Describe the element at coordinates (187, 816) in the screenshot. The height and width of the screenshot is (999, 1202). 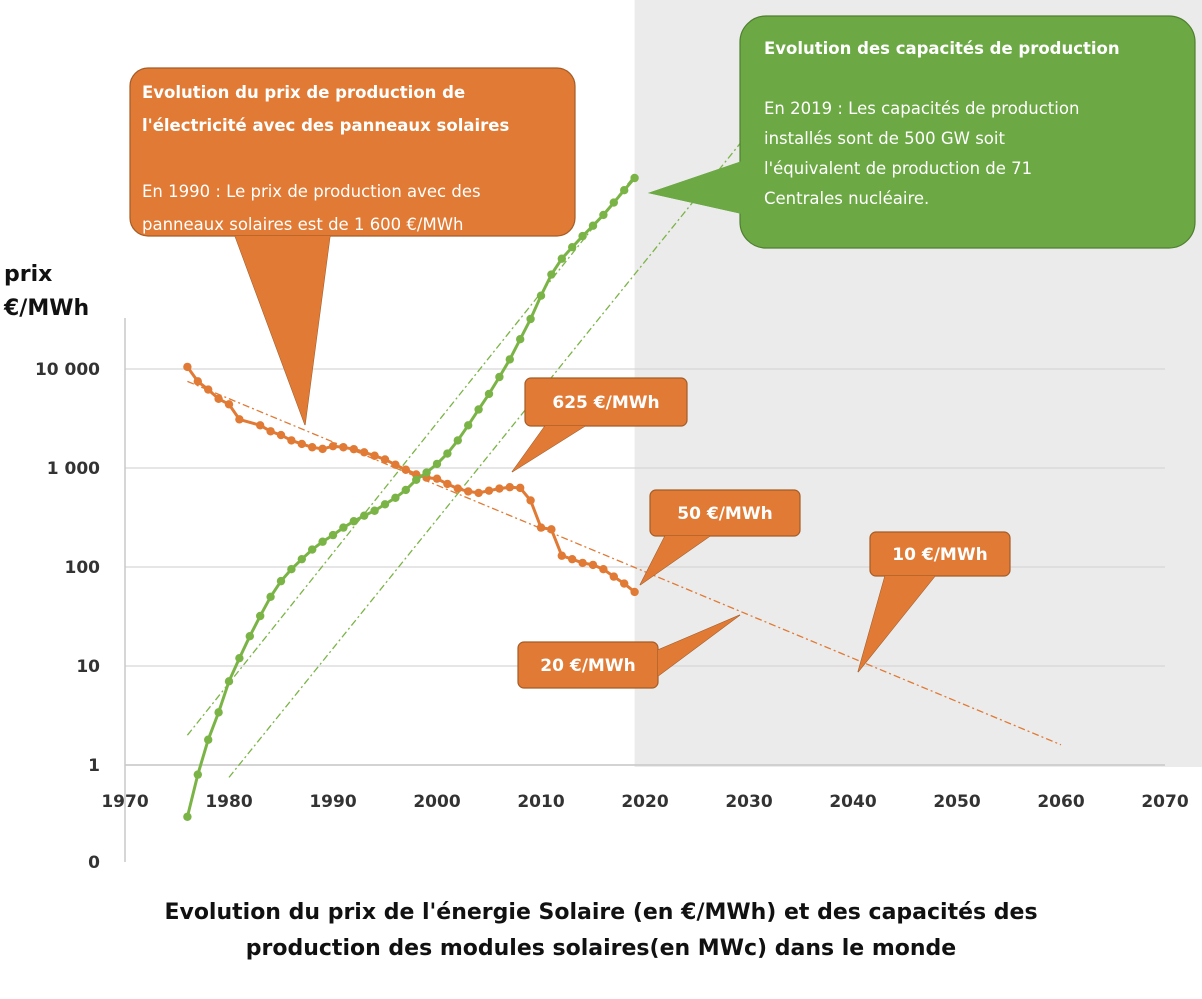
I see `series-1-point-1976` at that location.